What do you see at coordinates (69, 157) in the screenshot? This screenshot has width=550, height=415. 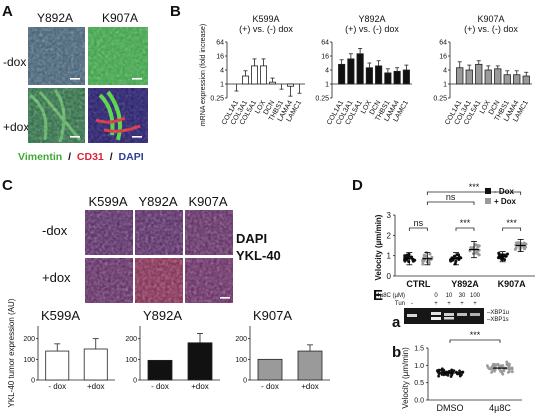 I see `legend-sep-1: /` at bounding box center [69, 157].